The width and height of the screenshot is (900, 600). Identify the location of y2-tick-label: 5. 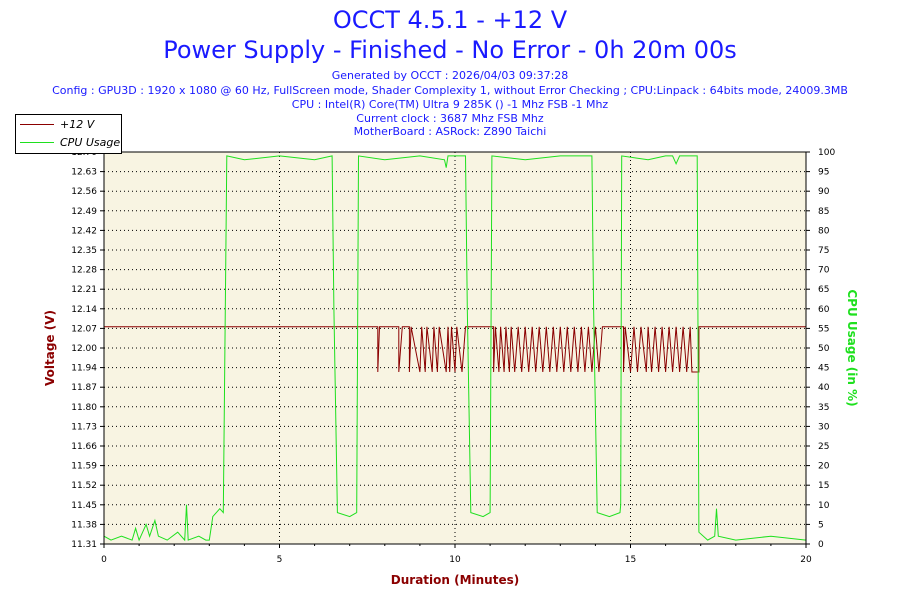
(821, 525).